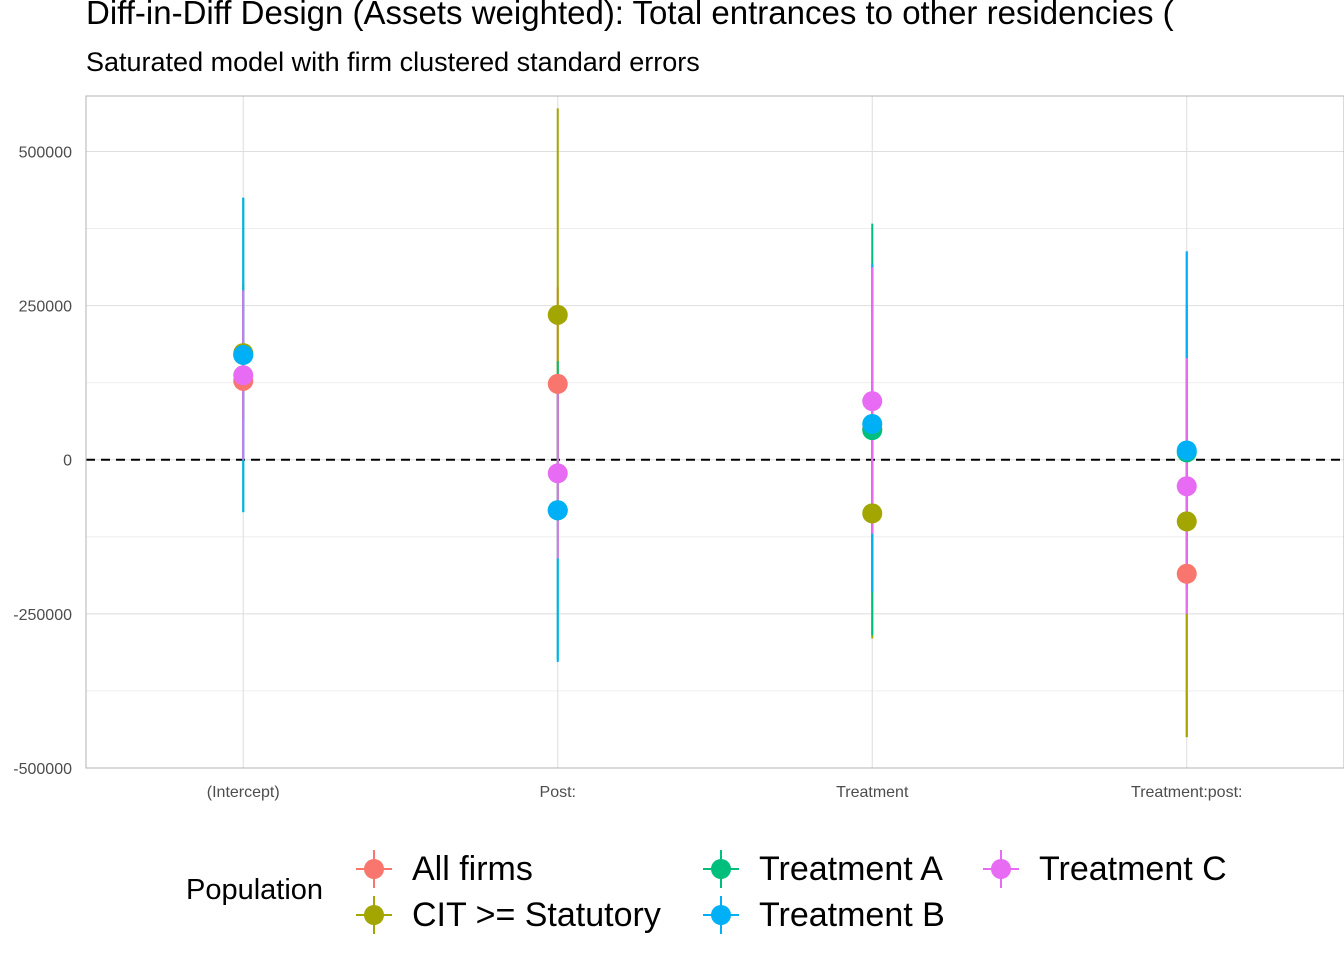 This screenshot has height=960, width=1344. What do you see at coordinates (1186, 792) in the screenshot?
I see `x-tick-label: Treatment:post:` at bounding box center [1186, 792].